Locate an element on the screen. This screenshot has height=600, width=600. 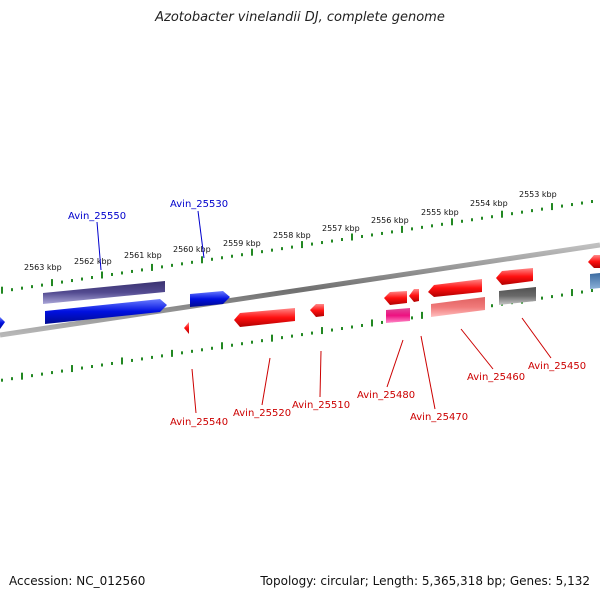
scale-tick-label: 2559 kbp is located at coordinates (242, 243).